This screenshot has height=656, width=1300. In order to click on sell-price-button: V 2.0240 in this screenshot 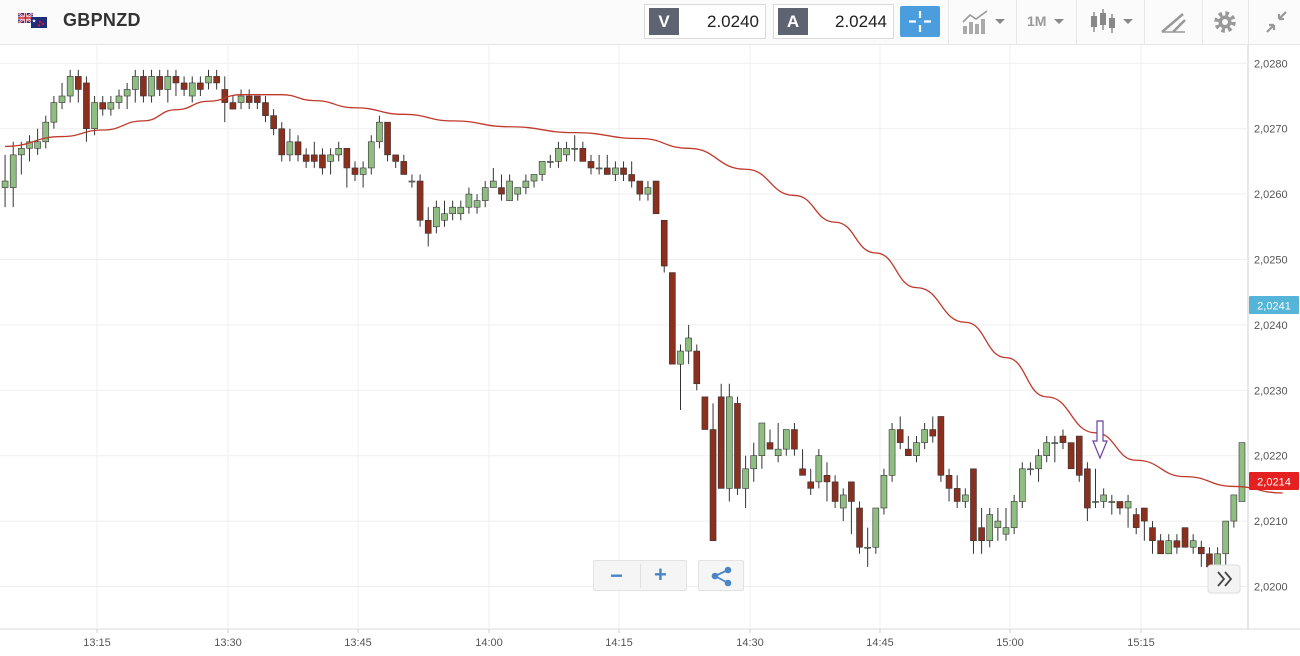, I will do `click(705, 21)`.